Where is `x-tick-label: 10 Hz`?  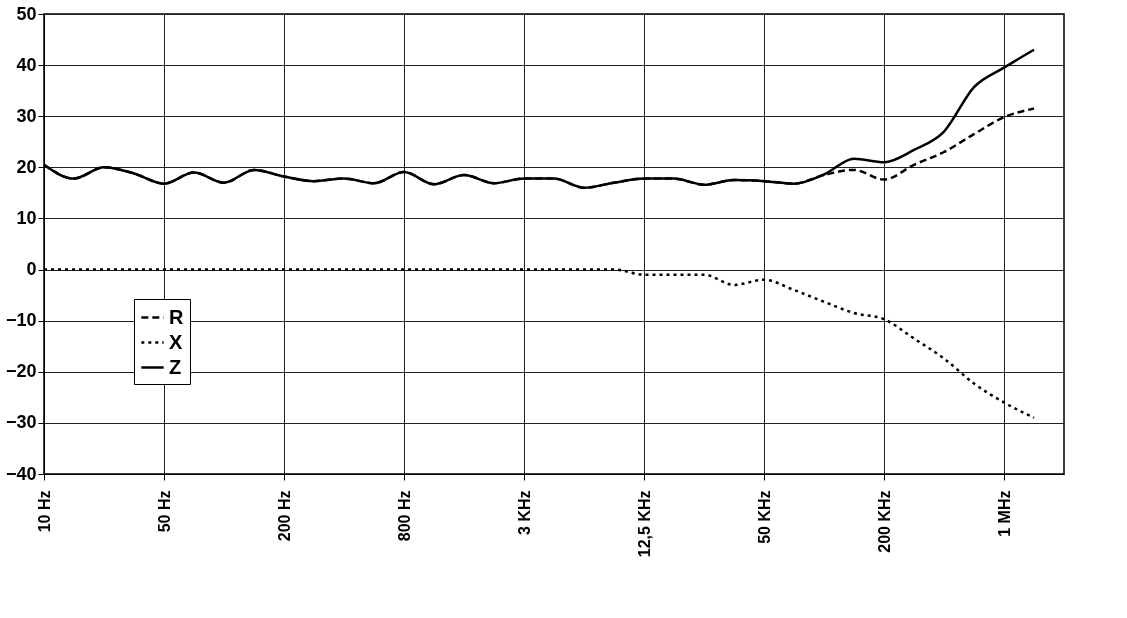
x-tick-label: 10 Hz is located at coordinates (44, 511).